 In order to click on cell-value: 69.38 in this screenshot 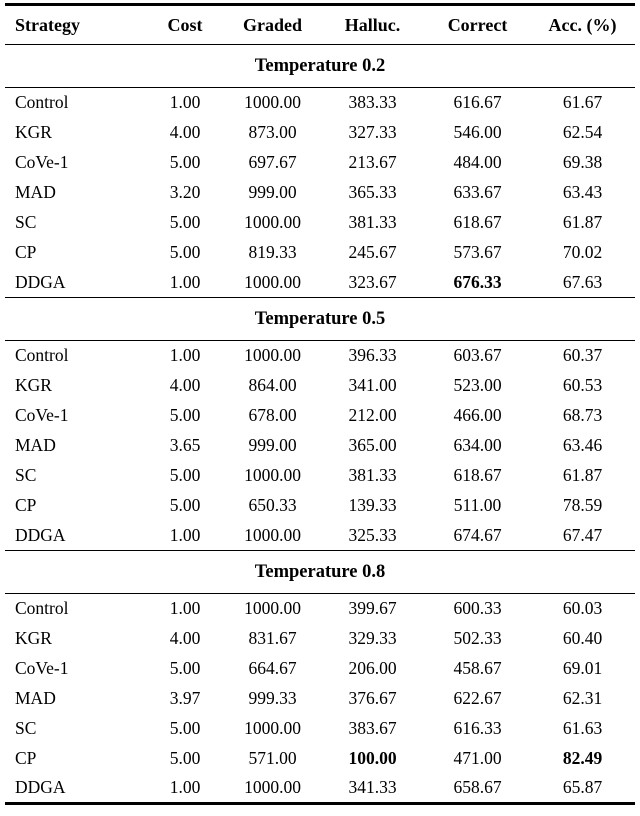, I will do `click(582, 162)`.